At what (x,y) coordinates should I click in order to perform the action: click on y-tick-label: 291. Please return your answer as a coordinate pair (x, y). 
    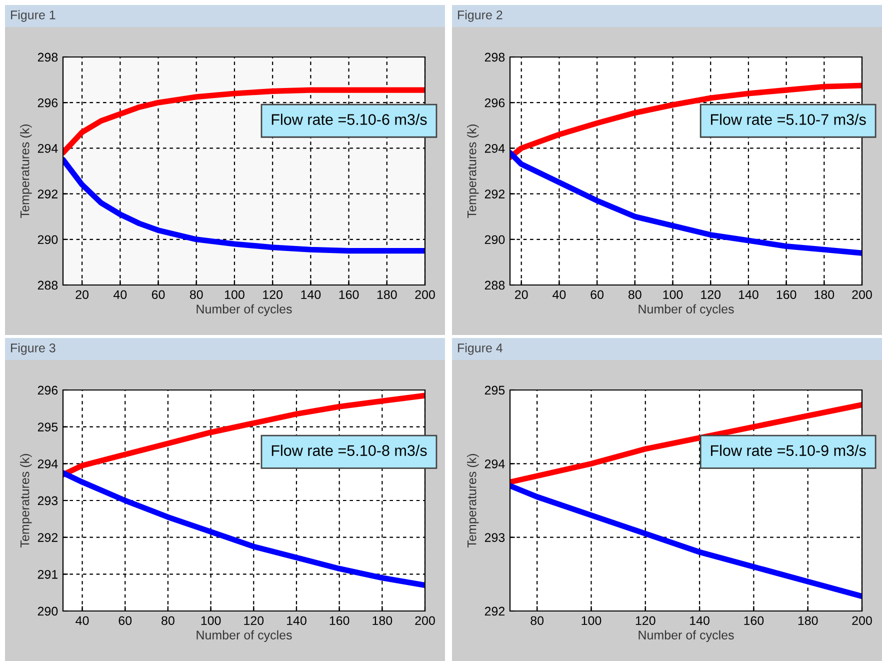
    Looking at the image, I should click on (48, 574).